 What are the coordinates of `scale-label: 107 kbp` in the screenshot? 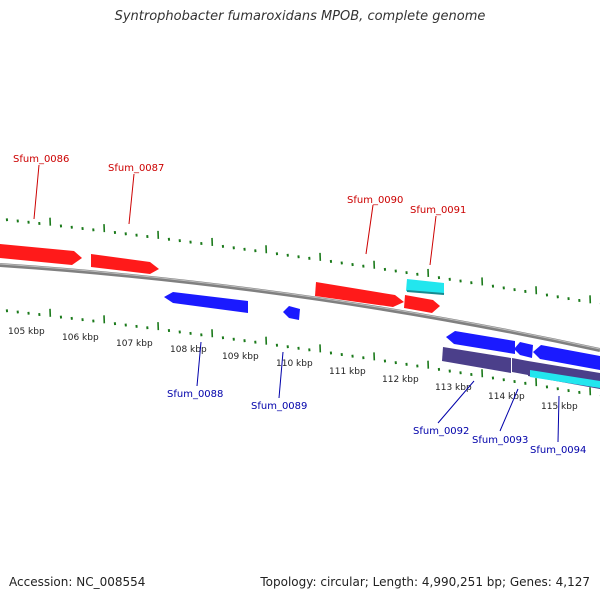 It's located at (134, 344).